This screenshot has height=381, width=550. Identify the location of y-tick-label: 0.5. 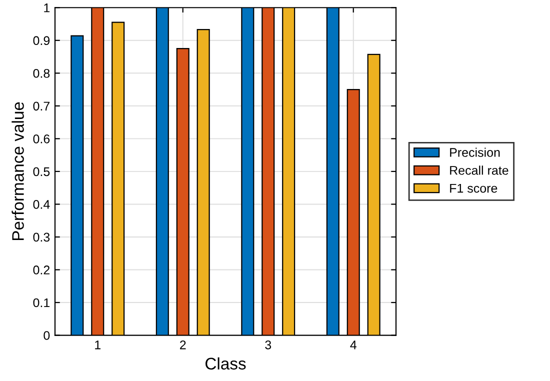
(41, 171).